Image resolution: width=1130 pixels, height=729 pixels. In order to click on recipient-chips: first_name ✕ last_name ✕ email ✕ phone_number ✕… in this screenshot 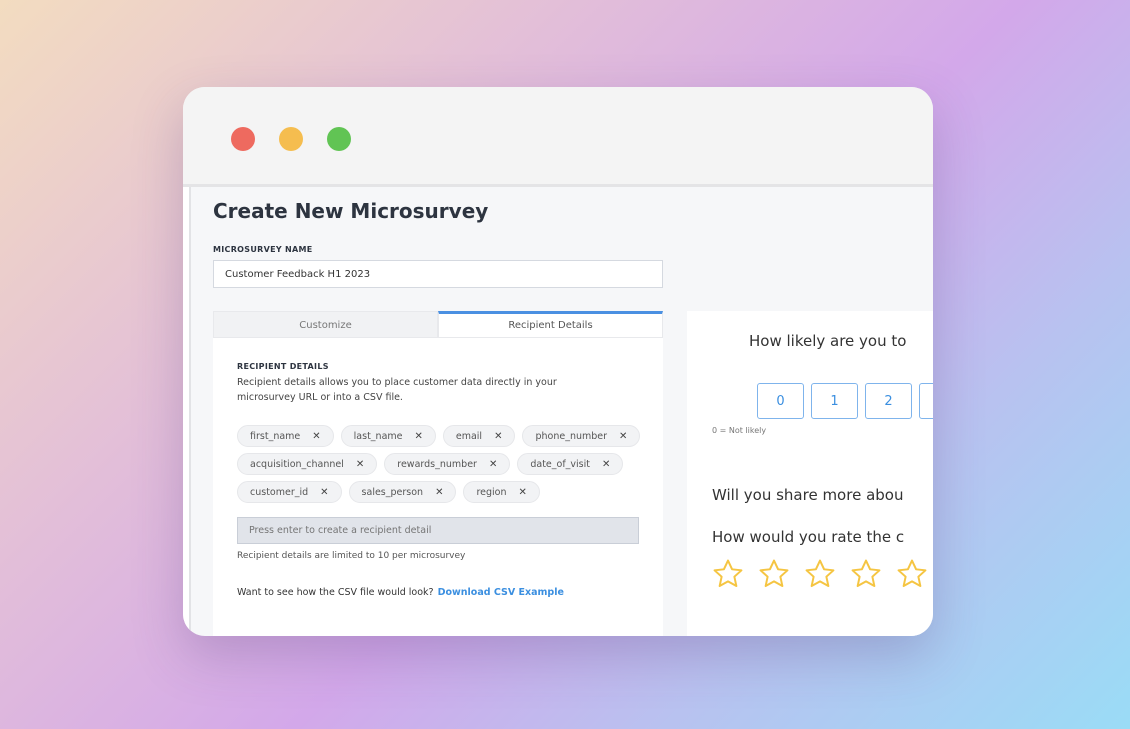, I will do `click(442, 464)`.